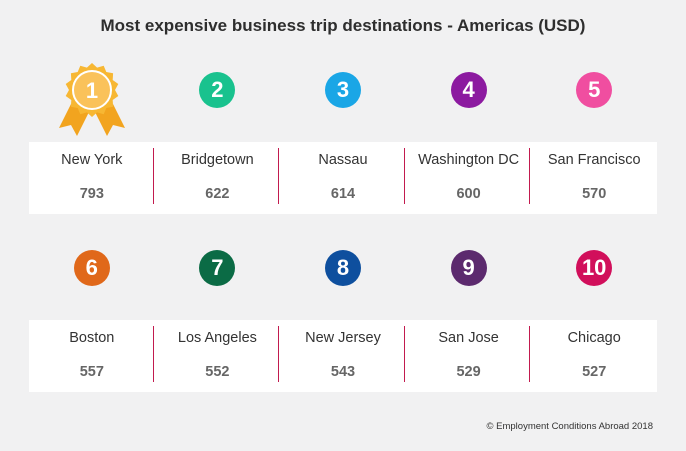  What do you see at coordinates (343, 268) in the screenshot?
I see `rank-badge-8: 8` at bounding box center [343, 268].